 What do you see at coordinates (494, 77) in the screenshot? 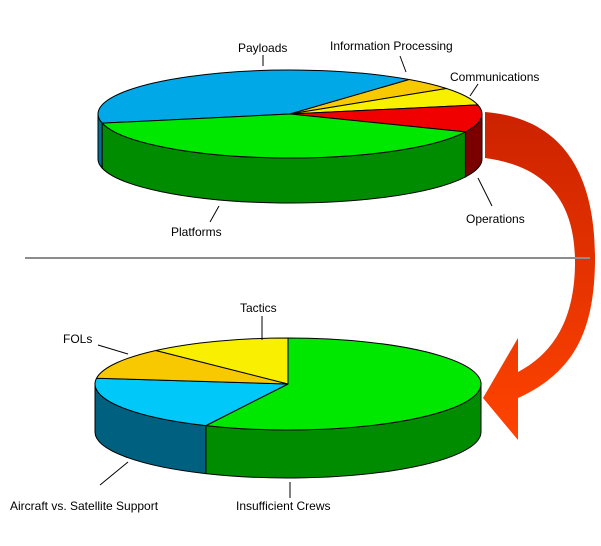
I see `label-communications: Communications` at bounding box center [494, 77].